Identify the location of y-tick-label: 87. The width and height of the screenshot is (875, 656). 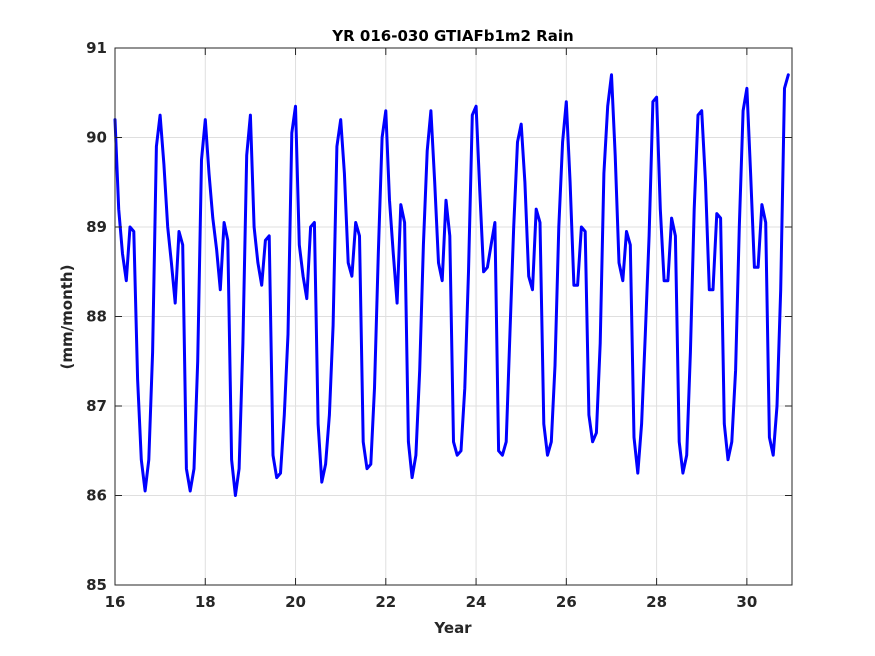
(96, 406).